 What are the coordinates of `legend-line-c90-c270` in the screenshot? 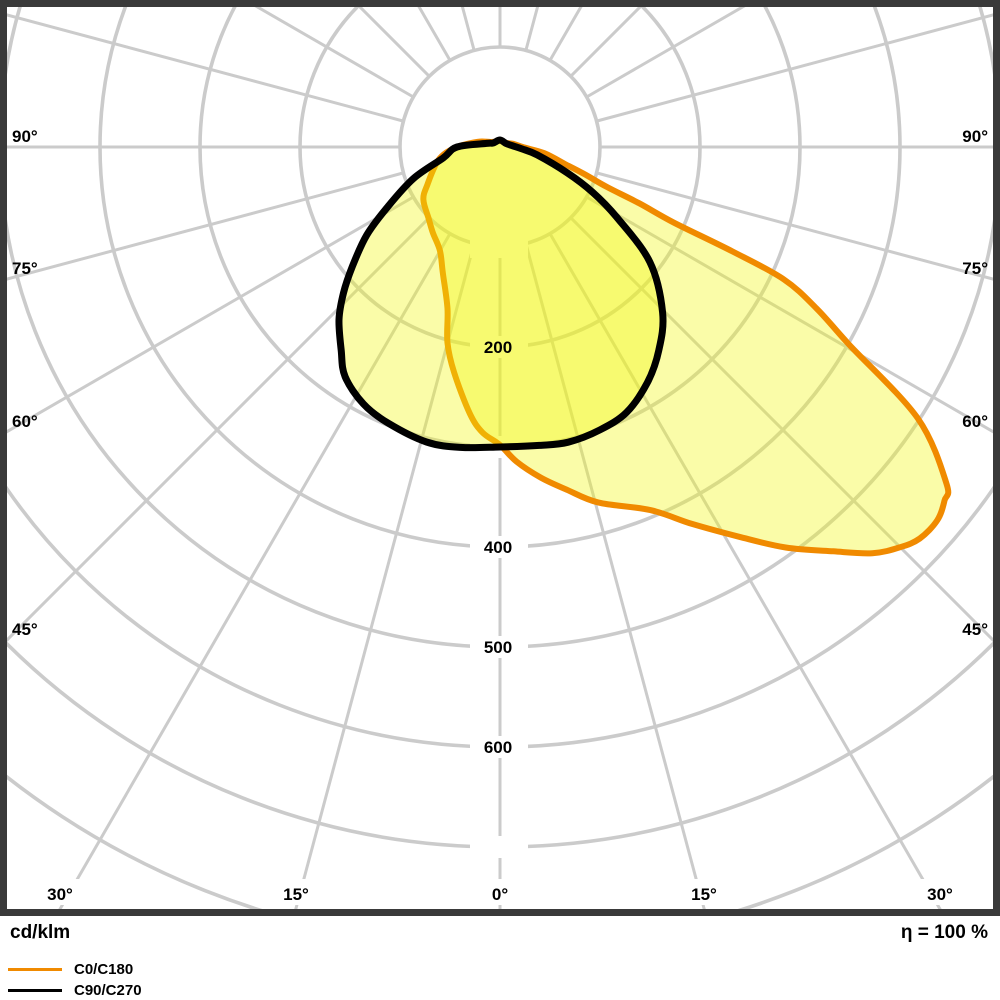 It's located at (35, 990).